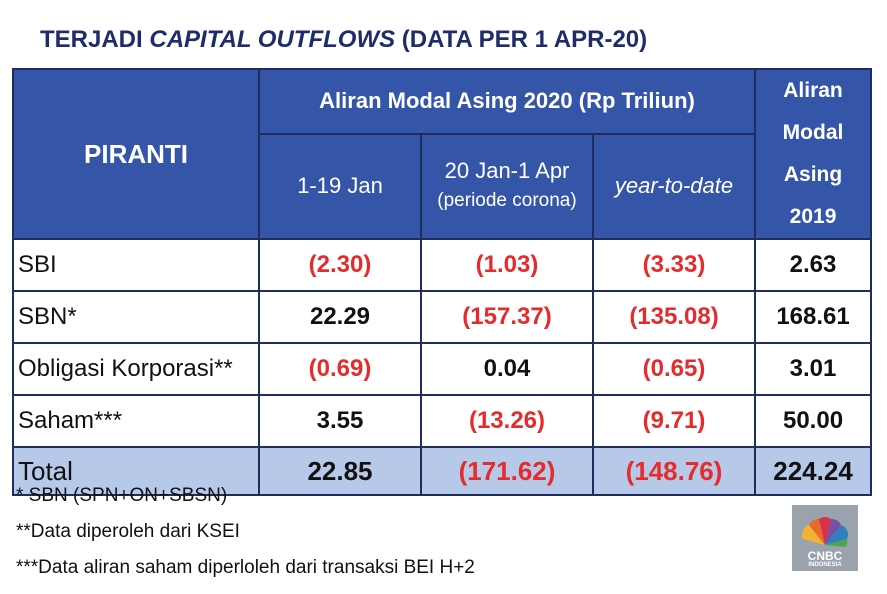 Image resolution: width=887 pixels, height=594 pixels. Describe the element at coordinates (136, 154) in the screenshot. I see `header-piranti: PIRANTI` at that location.